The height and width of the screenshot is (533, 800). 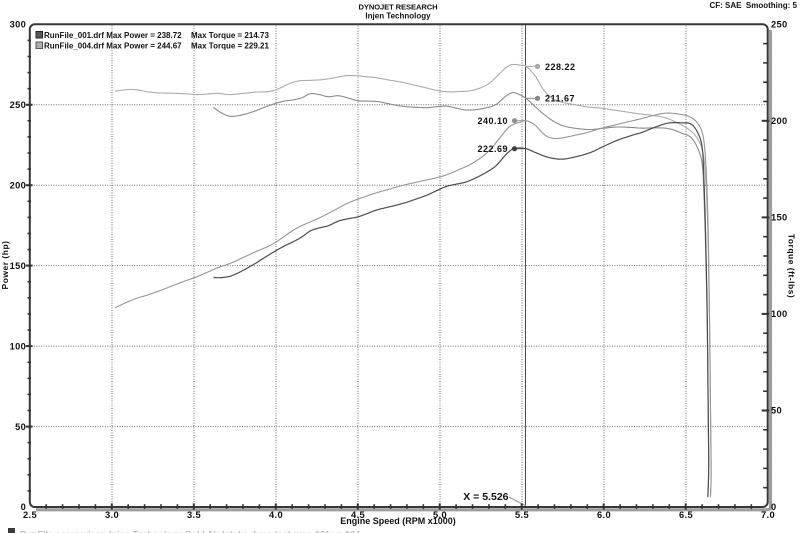 I want to click on svg-text: 3.5, so click(x=194, y=515).